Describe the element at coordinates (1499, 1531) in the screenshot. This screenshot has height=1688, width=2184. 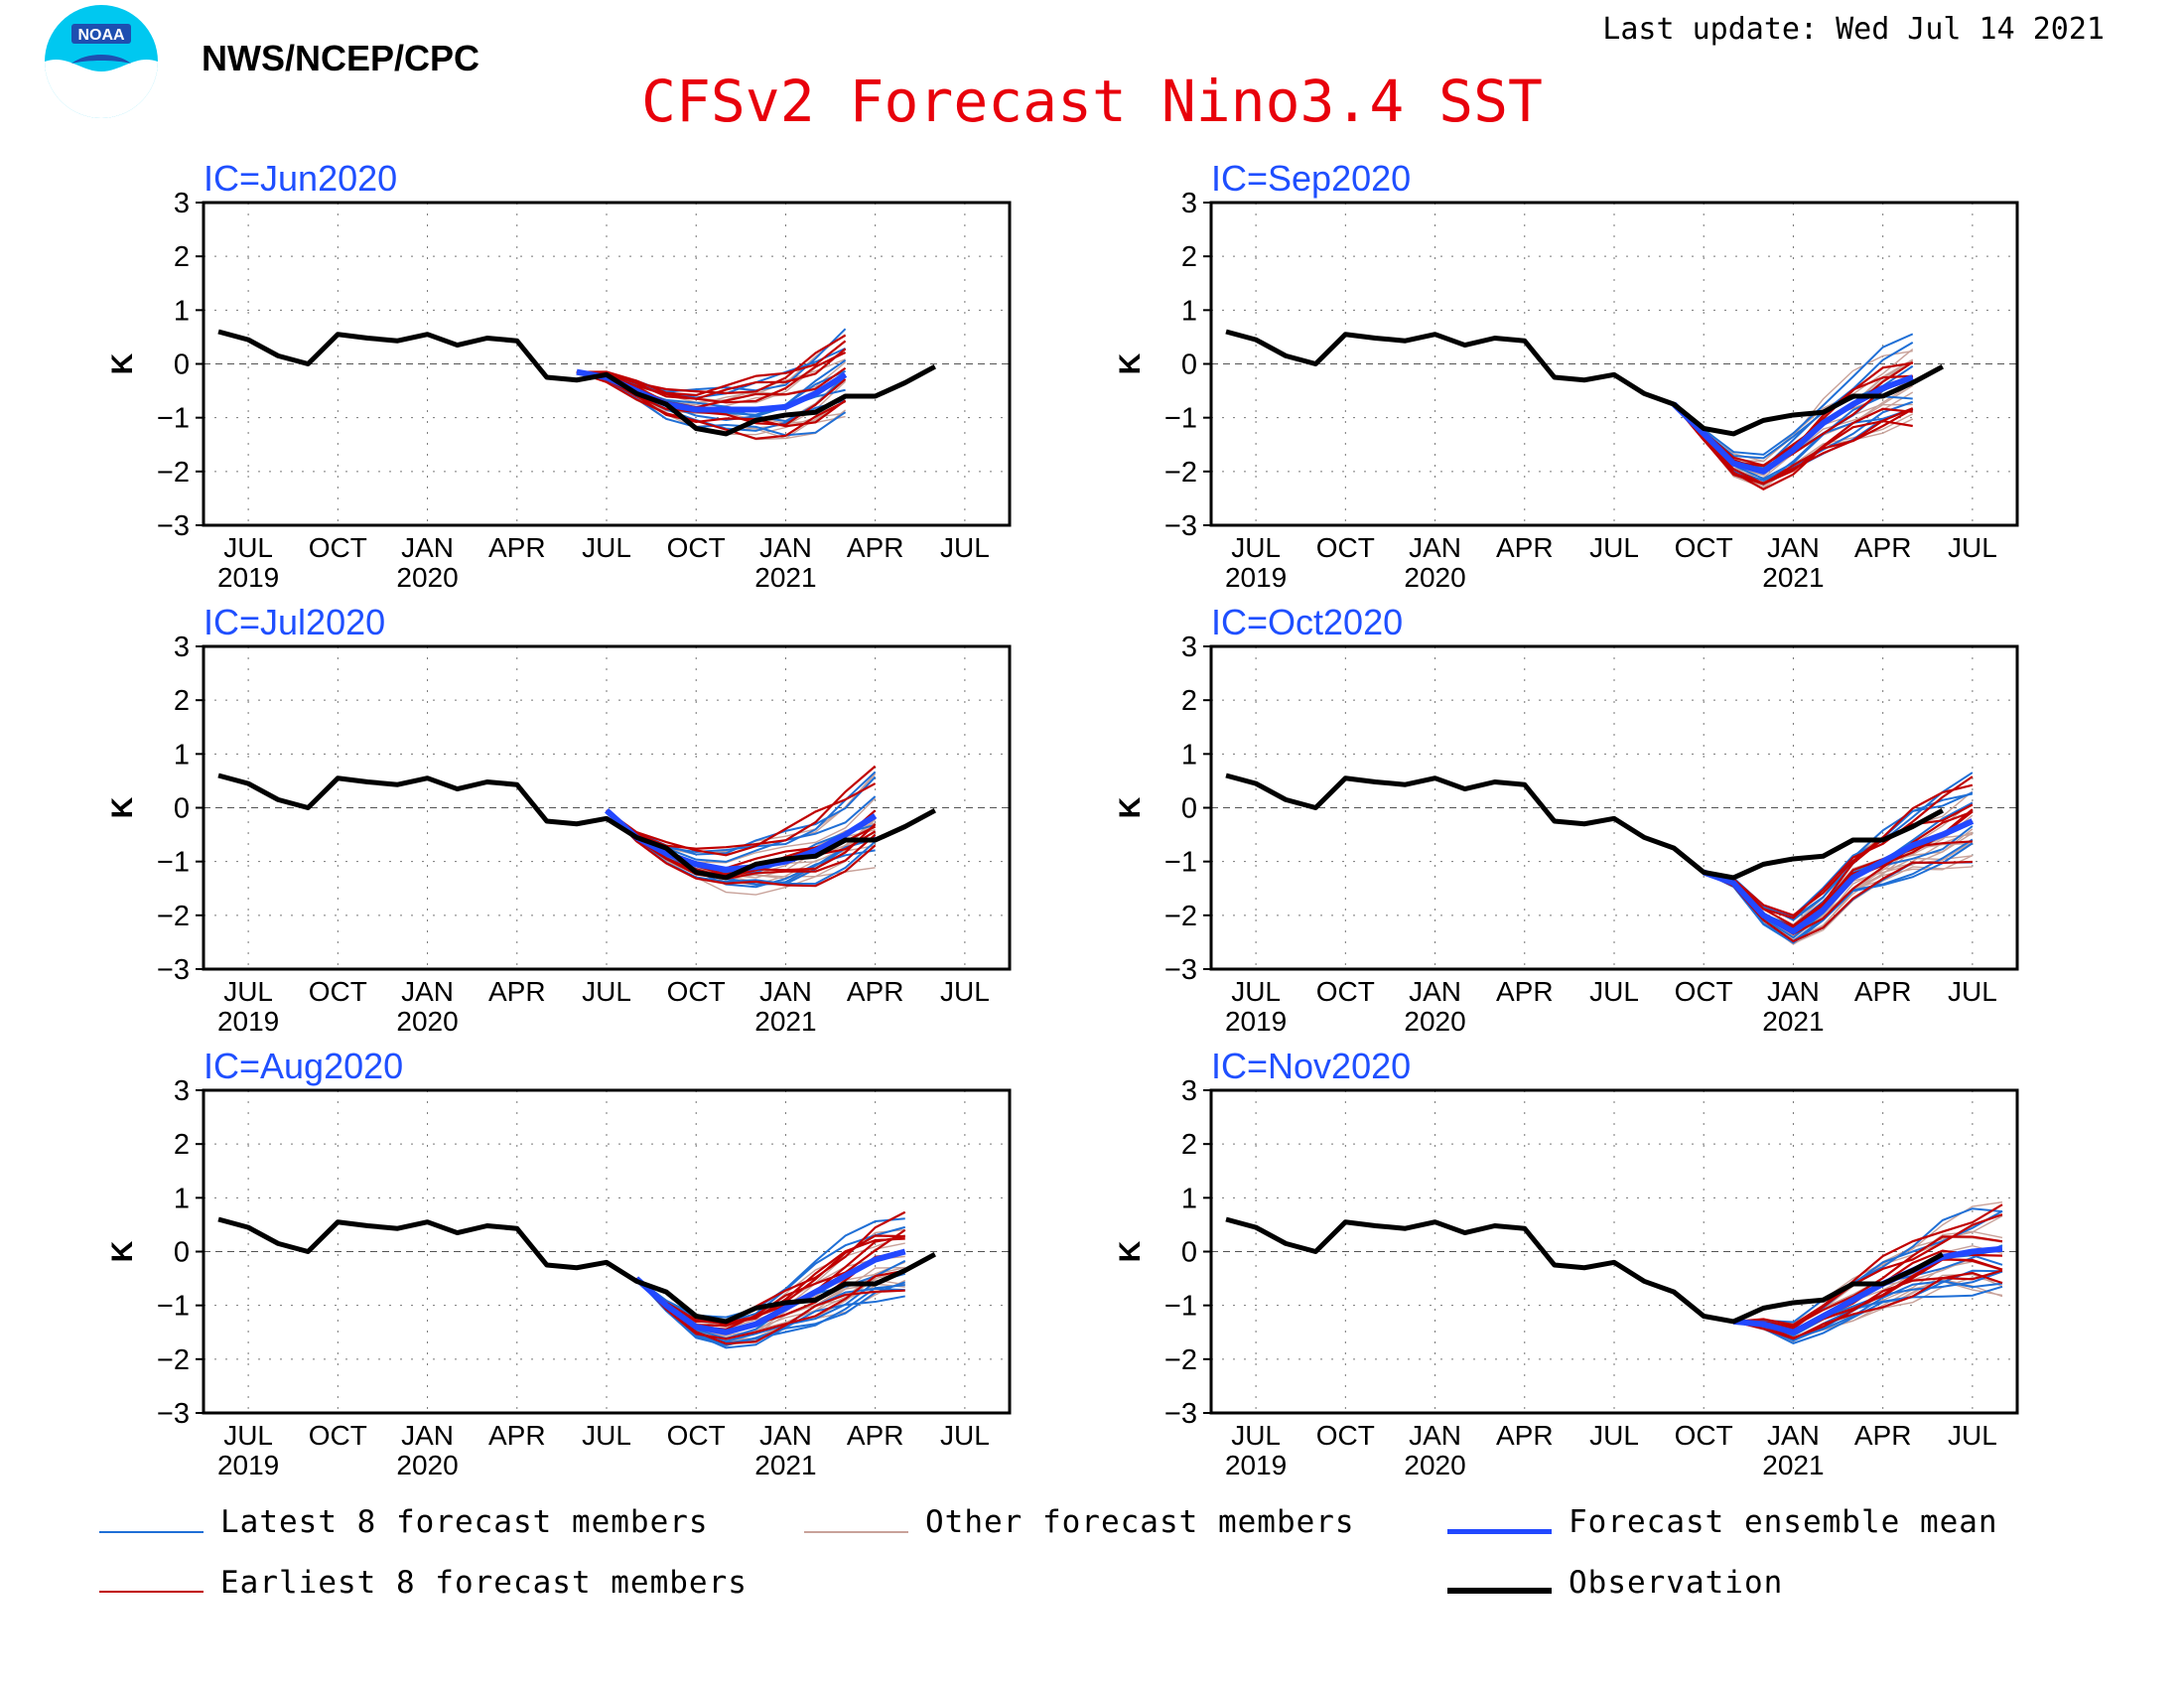
I see `legend-mean-swatch` at that location.